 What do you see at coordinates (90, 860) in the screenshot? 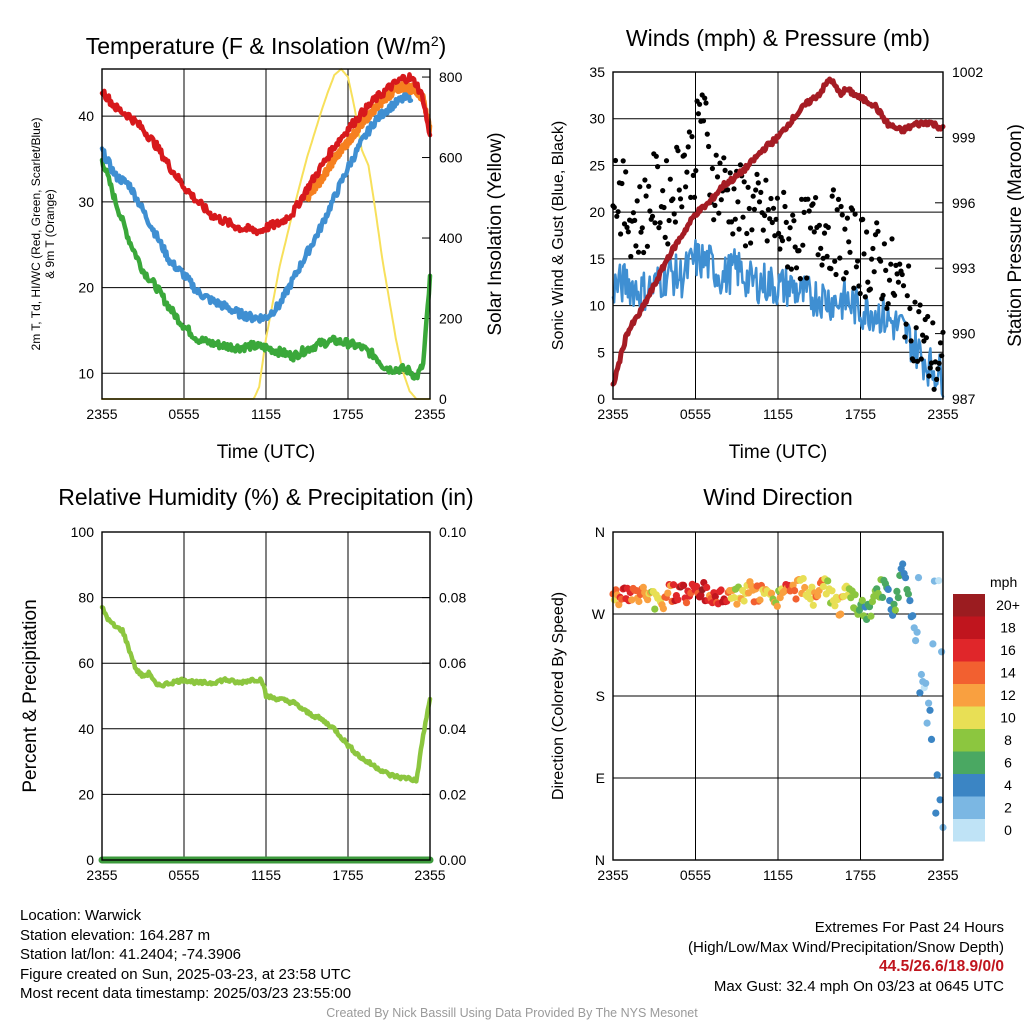
I see `y-tick-label: 0` at bounding box center [90, 860].